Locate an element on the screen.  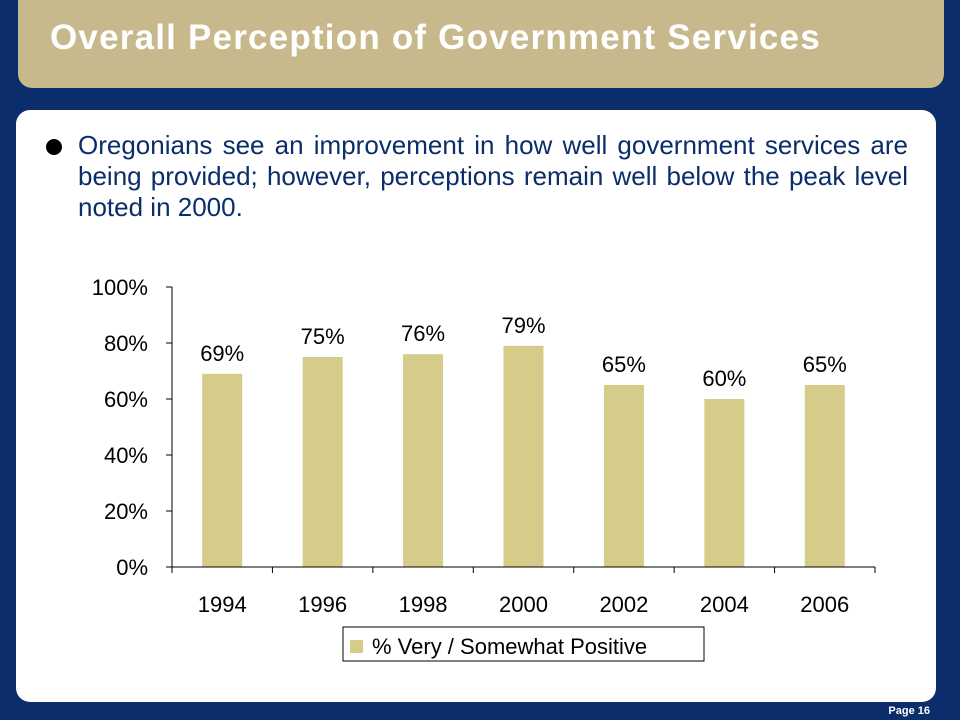
bullet-icon is located at coordinates (54, 147).